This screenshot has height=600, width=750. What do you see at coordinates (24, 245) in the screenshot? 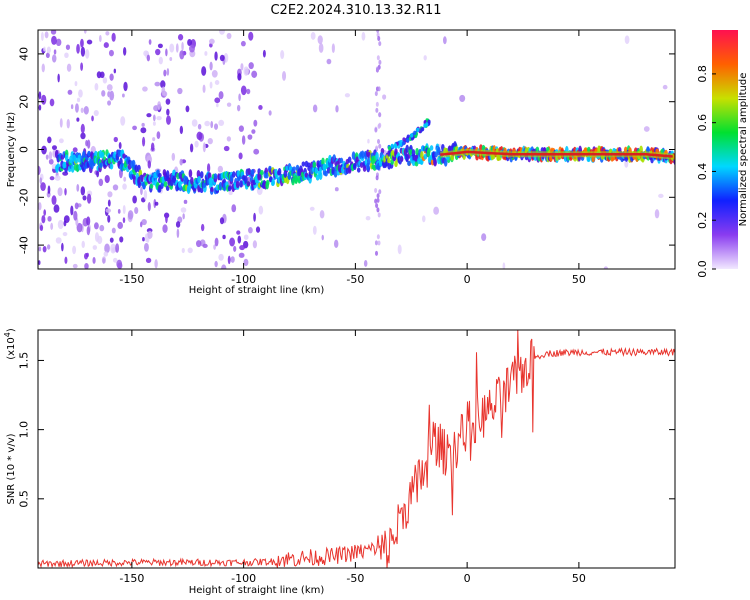
I see `y-tick-label: -40` at bounding box center [24, 245].